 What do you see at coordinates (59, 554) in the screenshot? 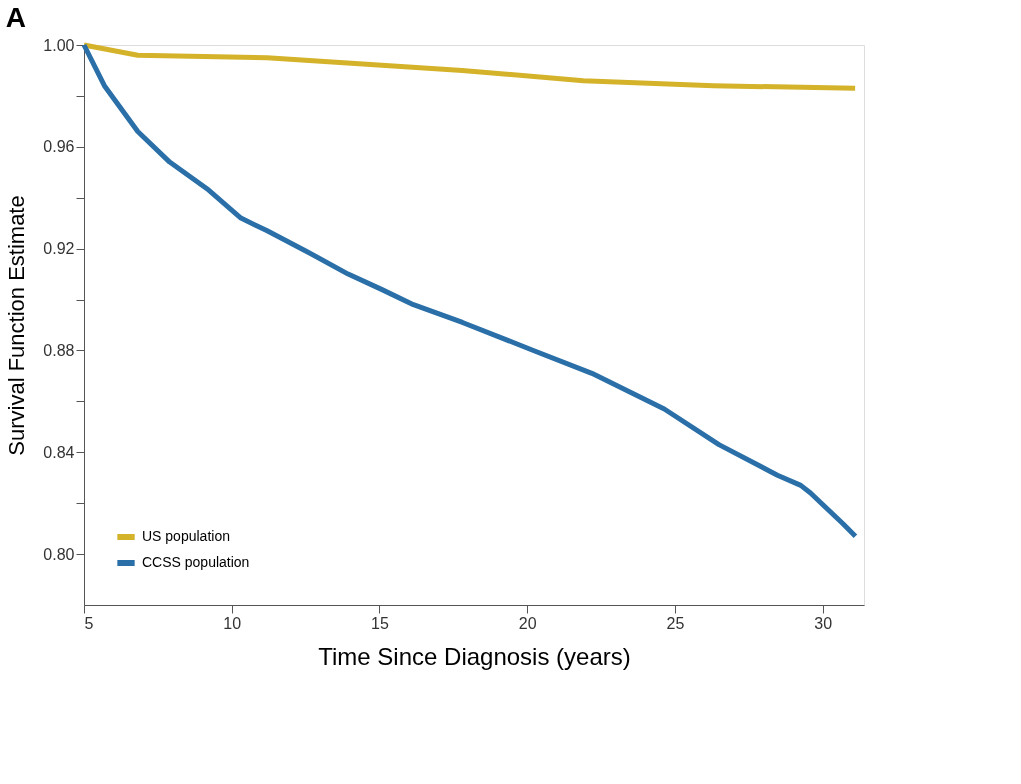
I see `y-tick-label: 0.80` at bounding box center [59, 554].